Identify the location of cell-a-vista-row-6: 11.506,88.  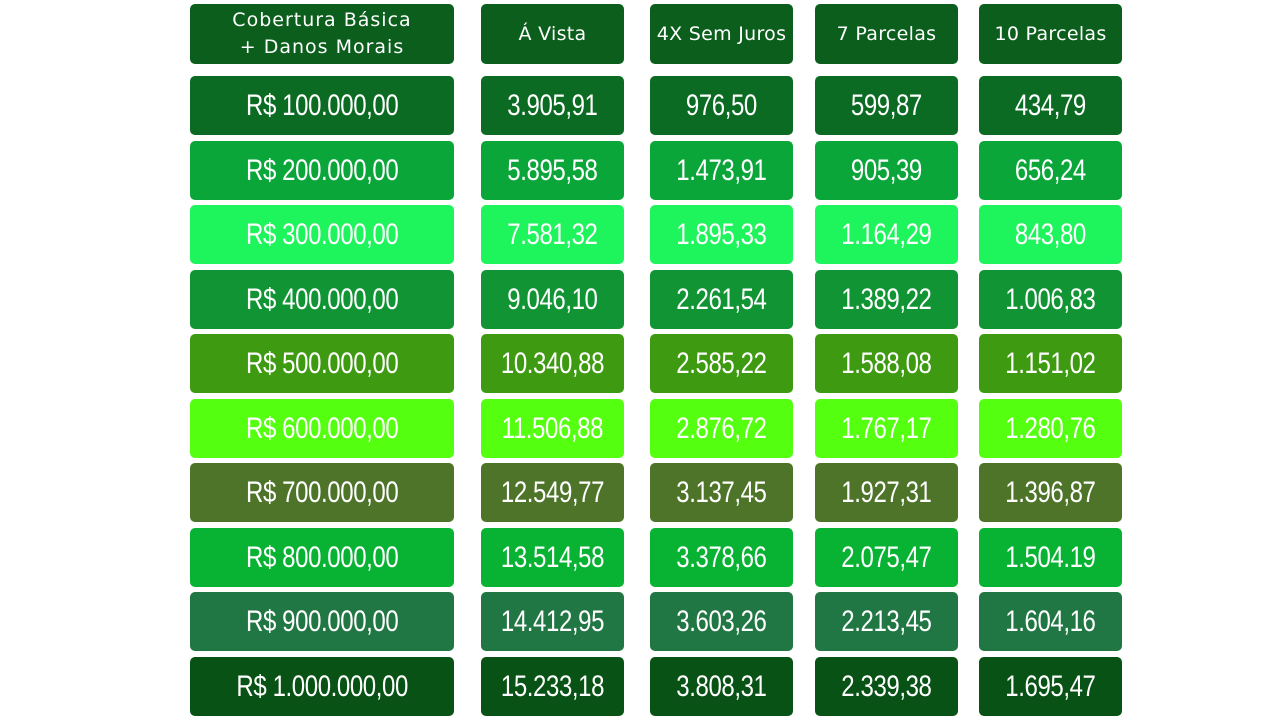
(552, 428).